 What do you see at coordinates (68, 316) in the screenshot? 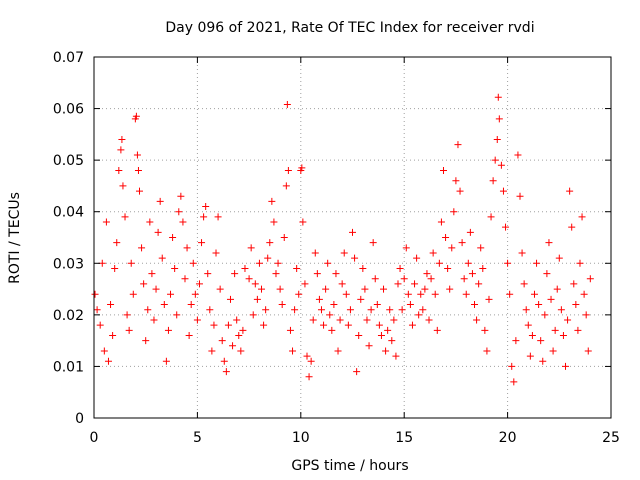
I see `y-tick-label: 0.02` at bounding box center [68, 316].